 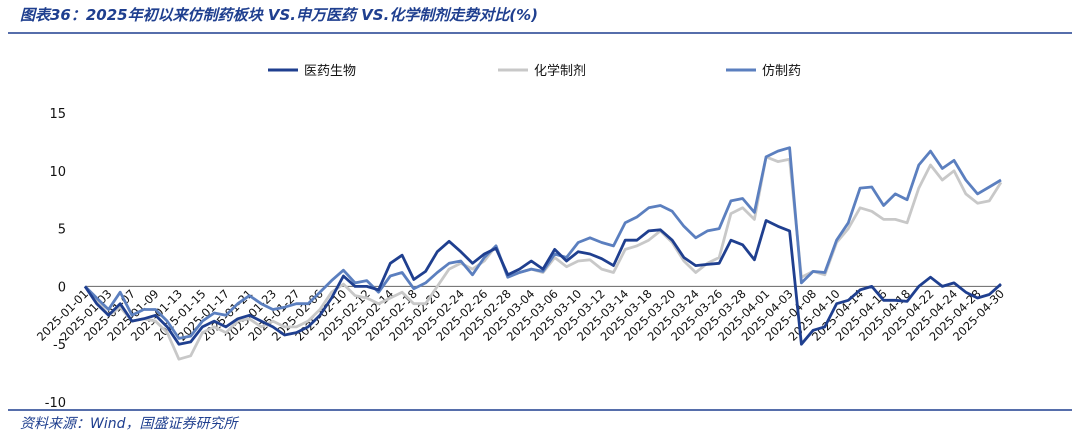 What do you see at coordinates (62, 230) in the screenshot?
I see `y-tick-label: 5` at bounding box center [62, 230].